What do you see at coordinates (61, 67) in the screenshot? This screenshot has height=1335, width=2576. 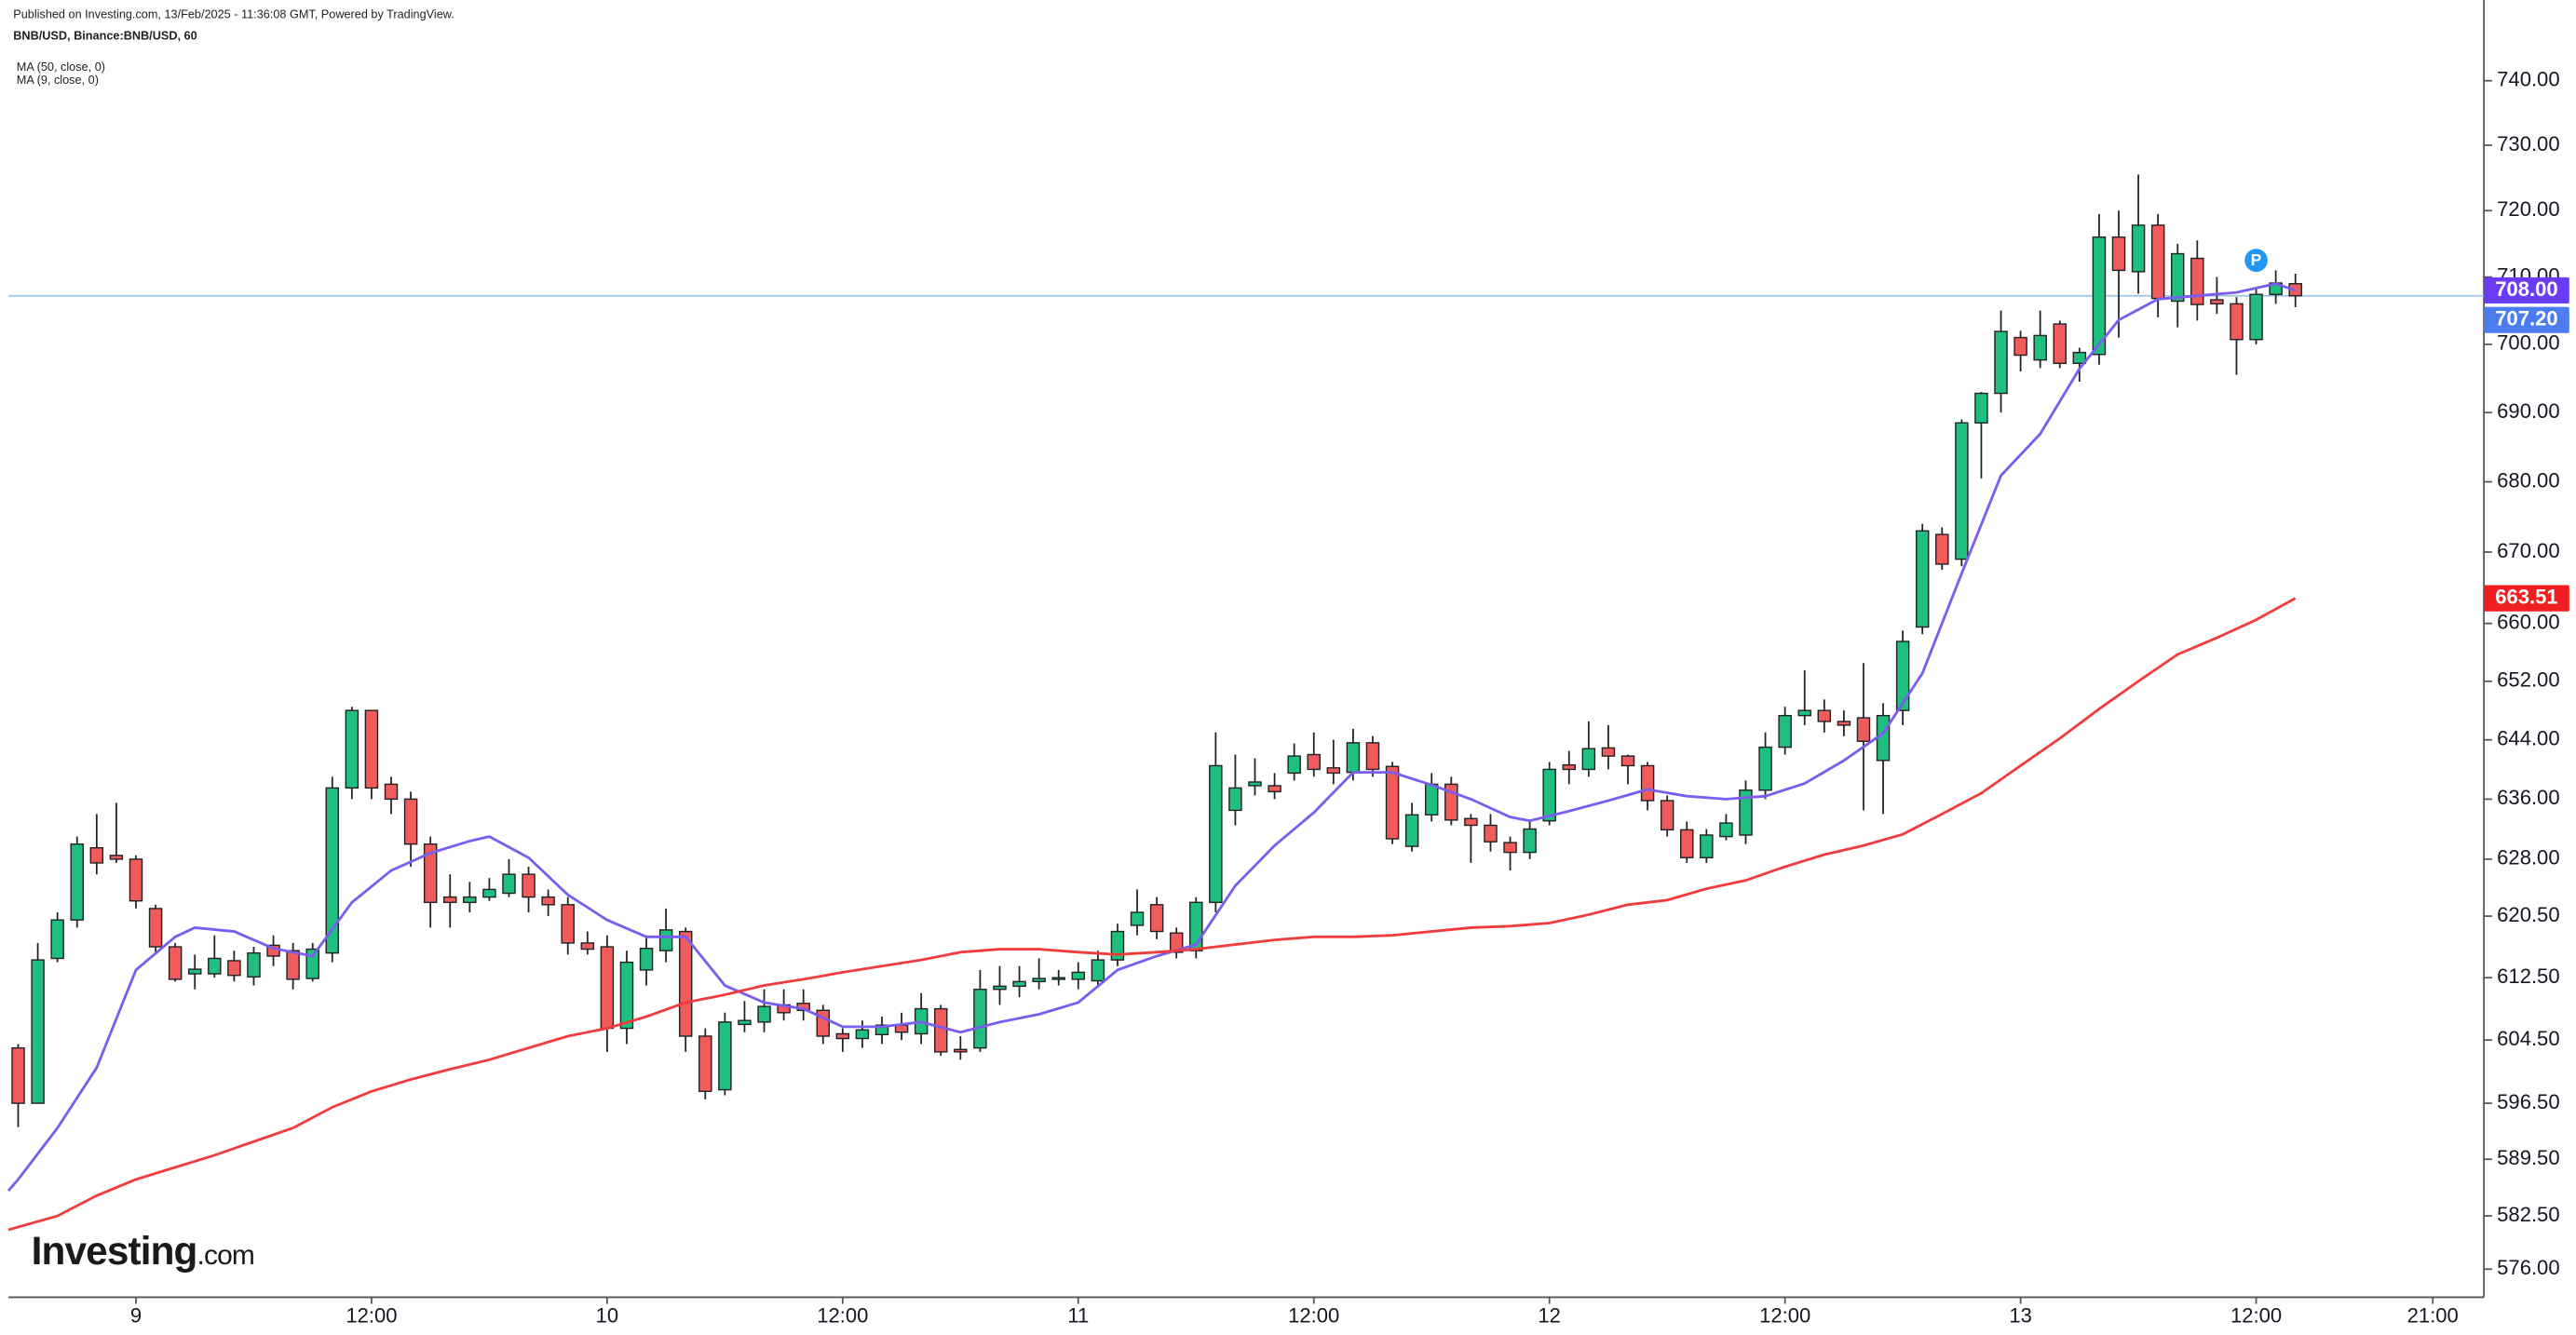 I see `ma50-legend: MA (50, close, 0)` at bounding box center [61, 67].